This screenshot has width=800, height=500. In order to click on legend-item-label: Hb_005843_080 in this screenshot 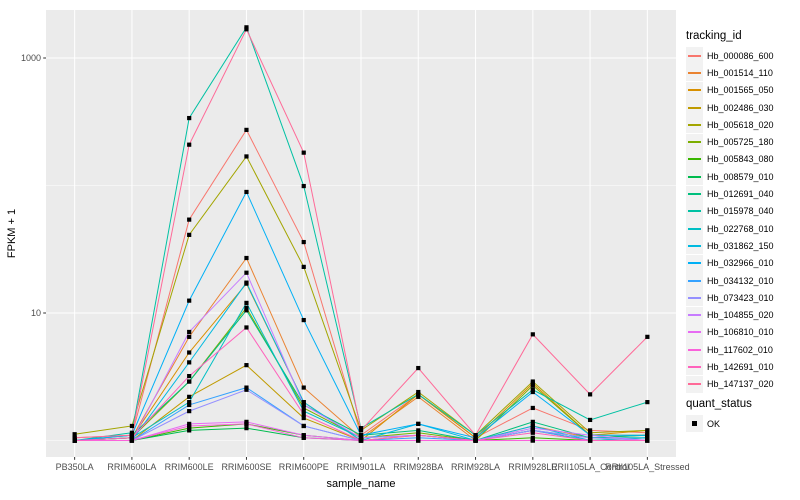, I will do `click(740, 159)`.